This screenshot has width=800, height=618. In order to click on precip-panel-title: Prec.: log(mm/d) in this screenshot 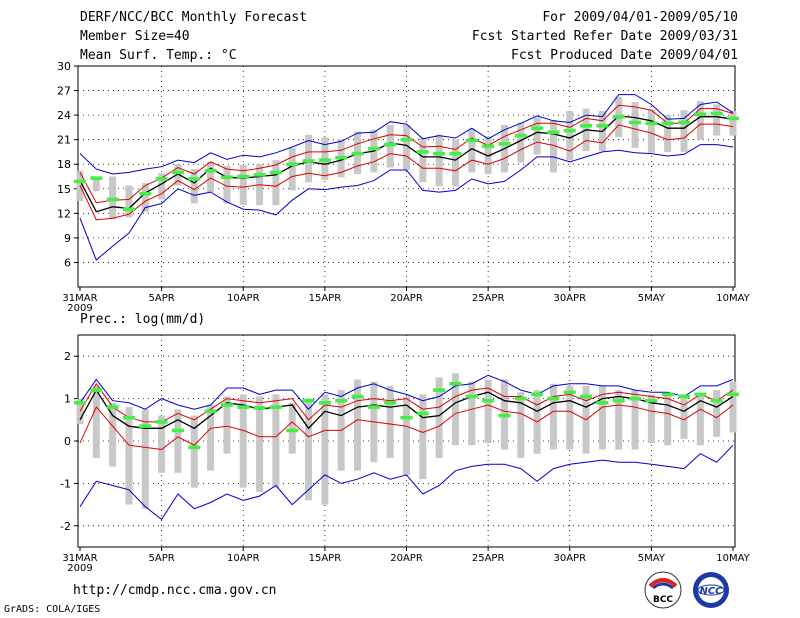, I will do `click(142, 319)`.